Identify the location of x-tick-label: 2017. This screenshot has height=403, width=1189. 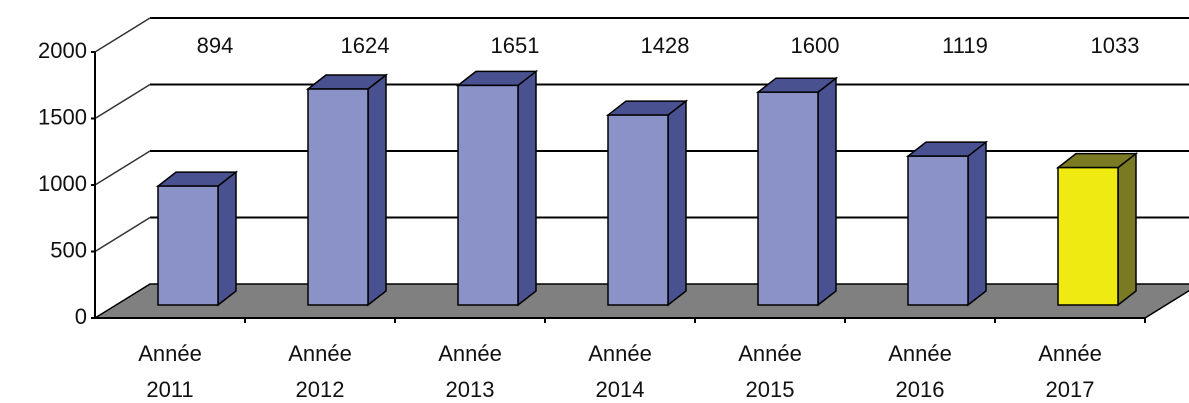
(1070, 389).